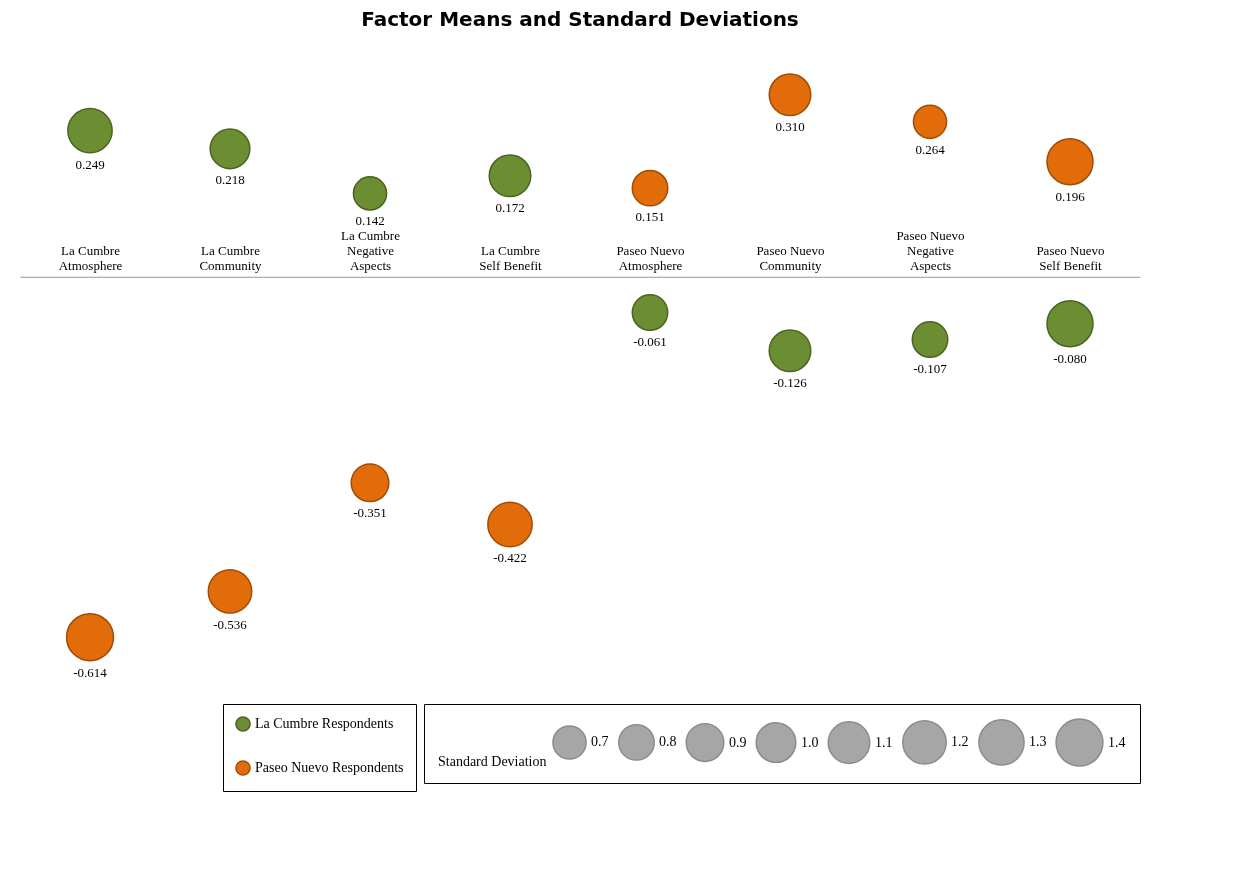 Image resolution: width=1233 pixels, height=869 pixels. What do you see at coordinates (231, 258) in the screenshot?
I see `x-tick-label: La Cumbre Community` at bounding box center [231, 258].